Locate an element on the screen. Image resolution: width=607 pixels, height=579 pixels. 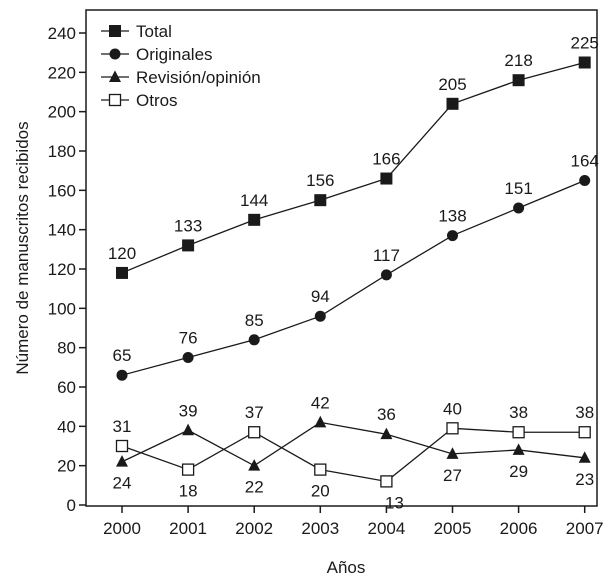
legend-item-total: Total is located at coordinates (136, 31).